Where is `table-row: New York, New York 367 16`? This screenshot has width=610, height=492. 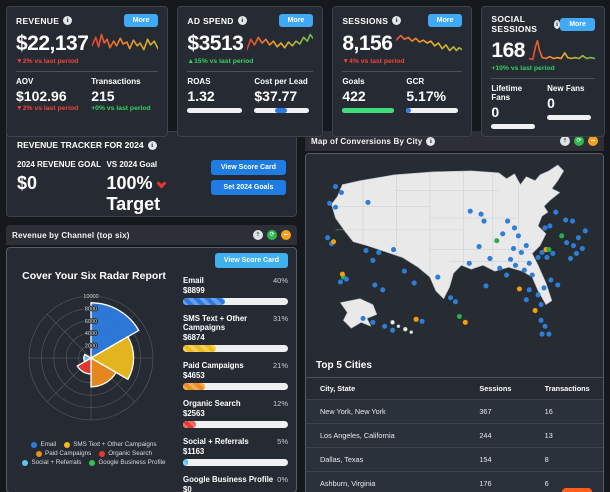 table-row: New York, New York 367 16 is located at coordinates (454, 411).